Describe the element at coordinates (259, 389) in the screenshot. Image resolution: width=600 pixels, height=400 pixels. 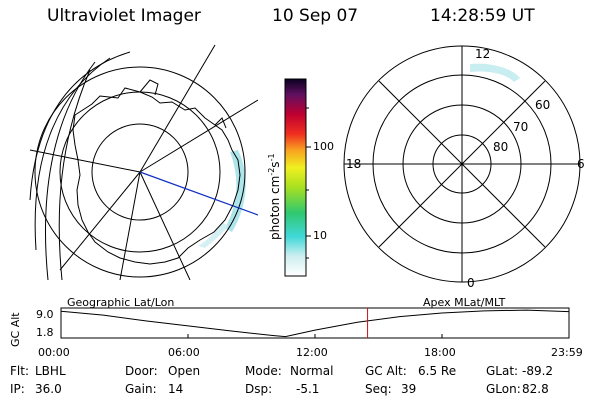
I see `dsp-label: Dsp:` at that location.